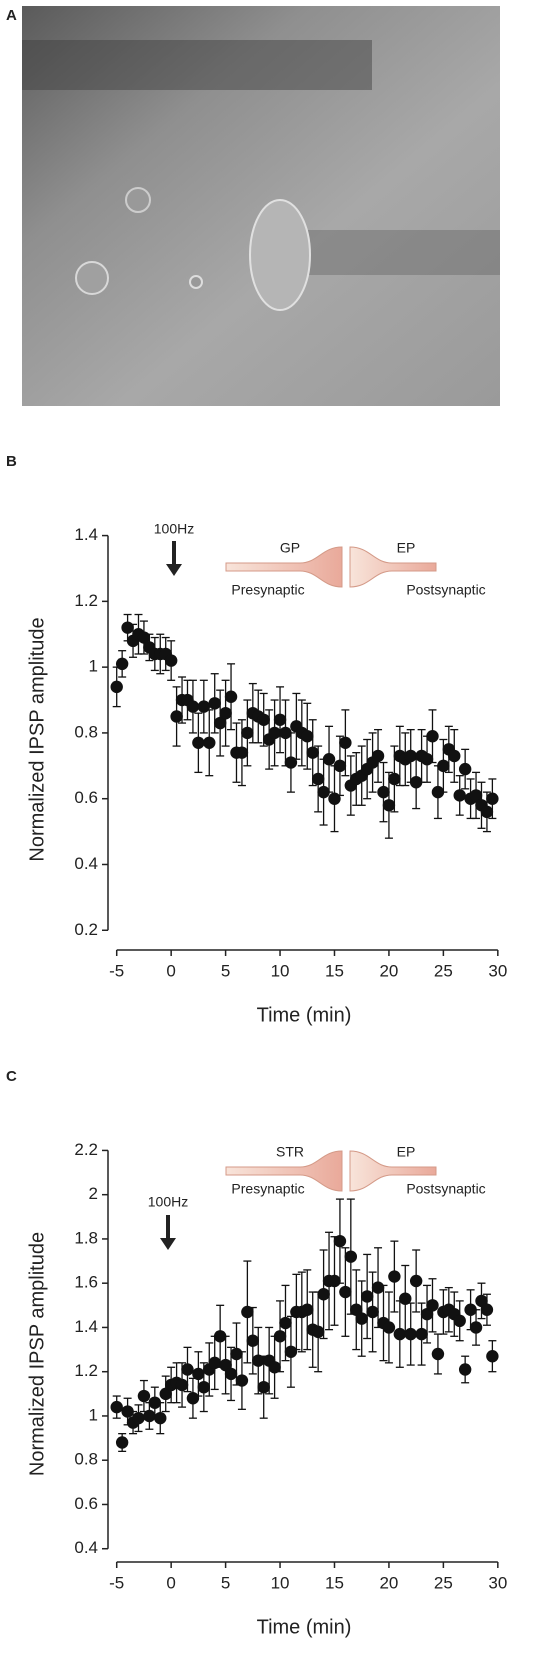 The height and width of the screenshot is (1653, 536). Describe the element at coordinates (355, 569) in the screenshot. I see `synapse-inset: GP EP Presynaptic Postsynaptic` at that location.